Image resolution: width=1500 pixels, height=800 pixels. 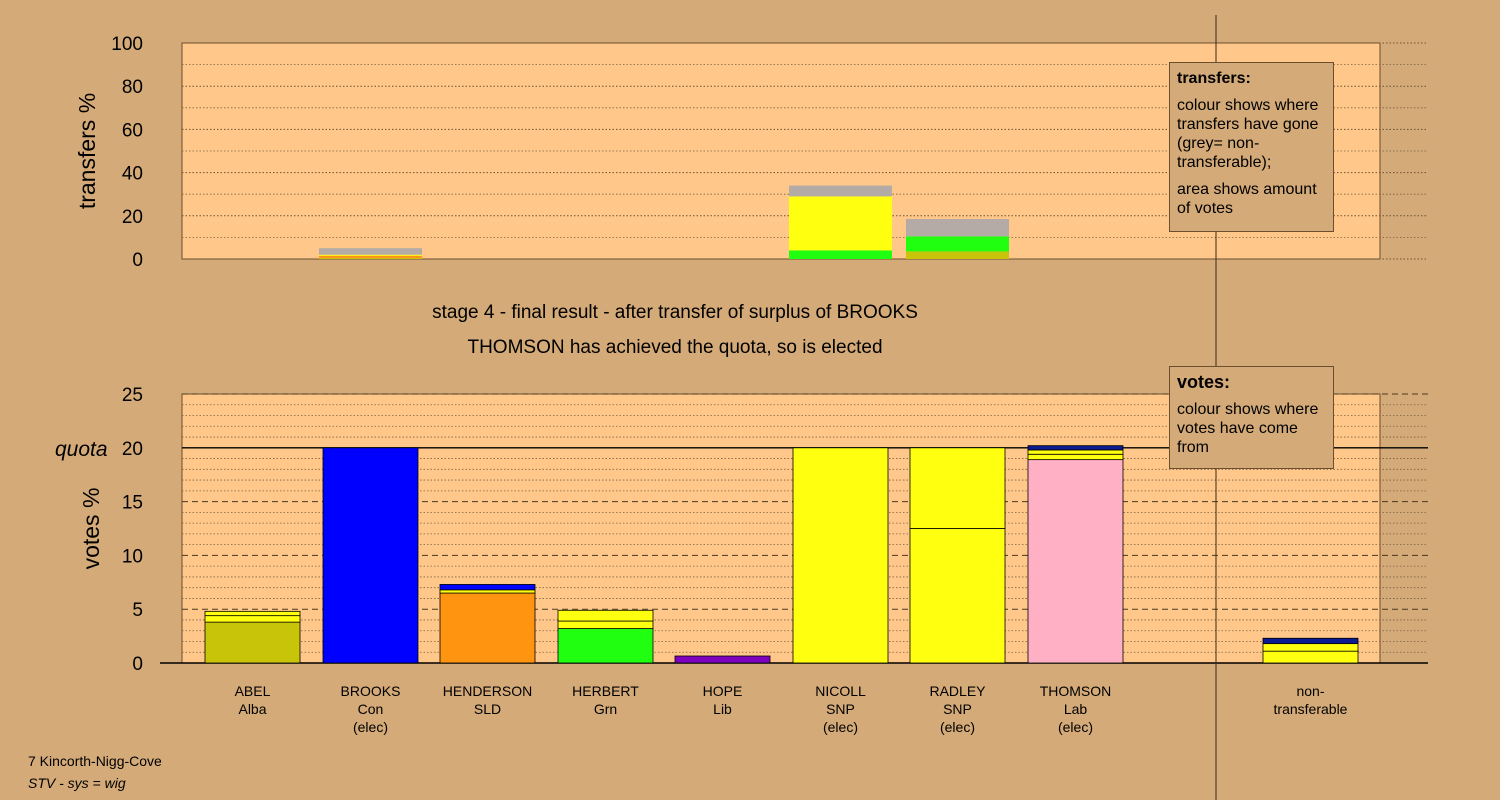 I want to click on votes-y-tick-label: 15, so click(x=132, y=503).